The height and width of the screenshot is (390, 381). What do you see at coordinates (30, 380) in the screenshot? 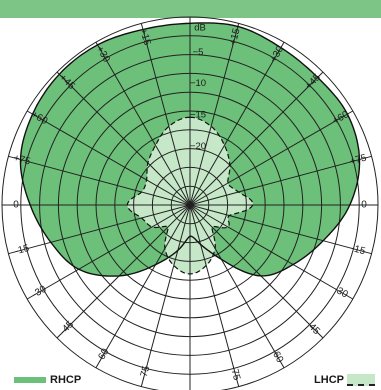
I see `legend-swatch-rhcp` at bounding box center [30, 380].